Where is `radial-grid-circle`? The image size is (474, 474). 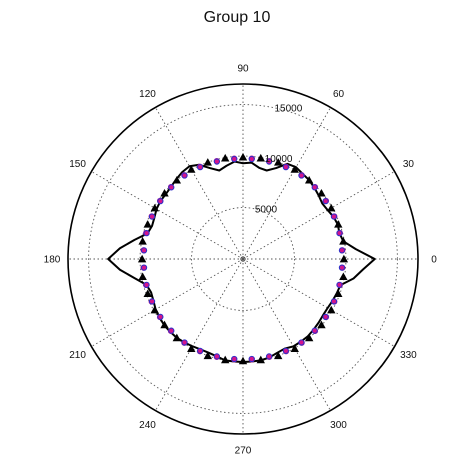
radial-grid-circle is located at coordinates (243, 259).